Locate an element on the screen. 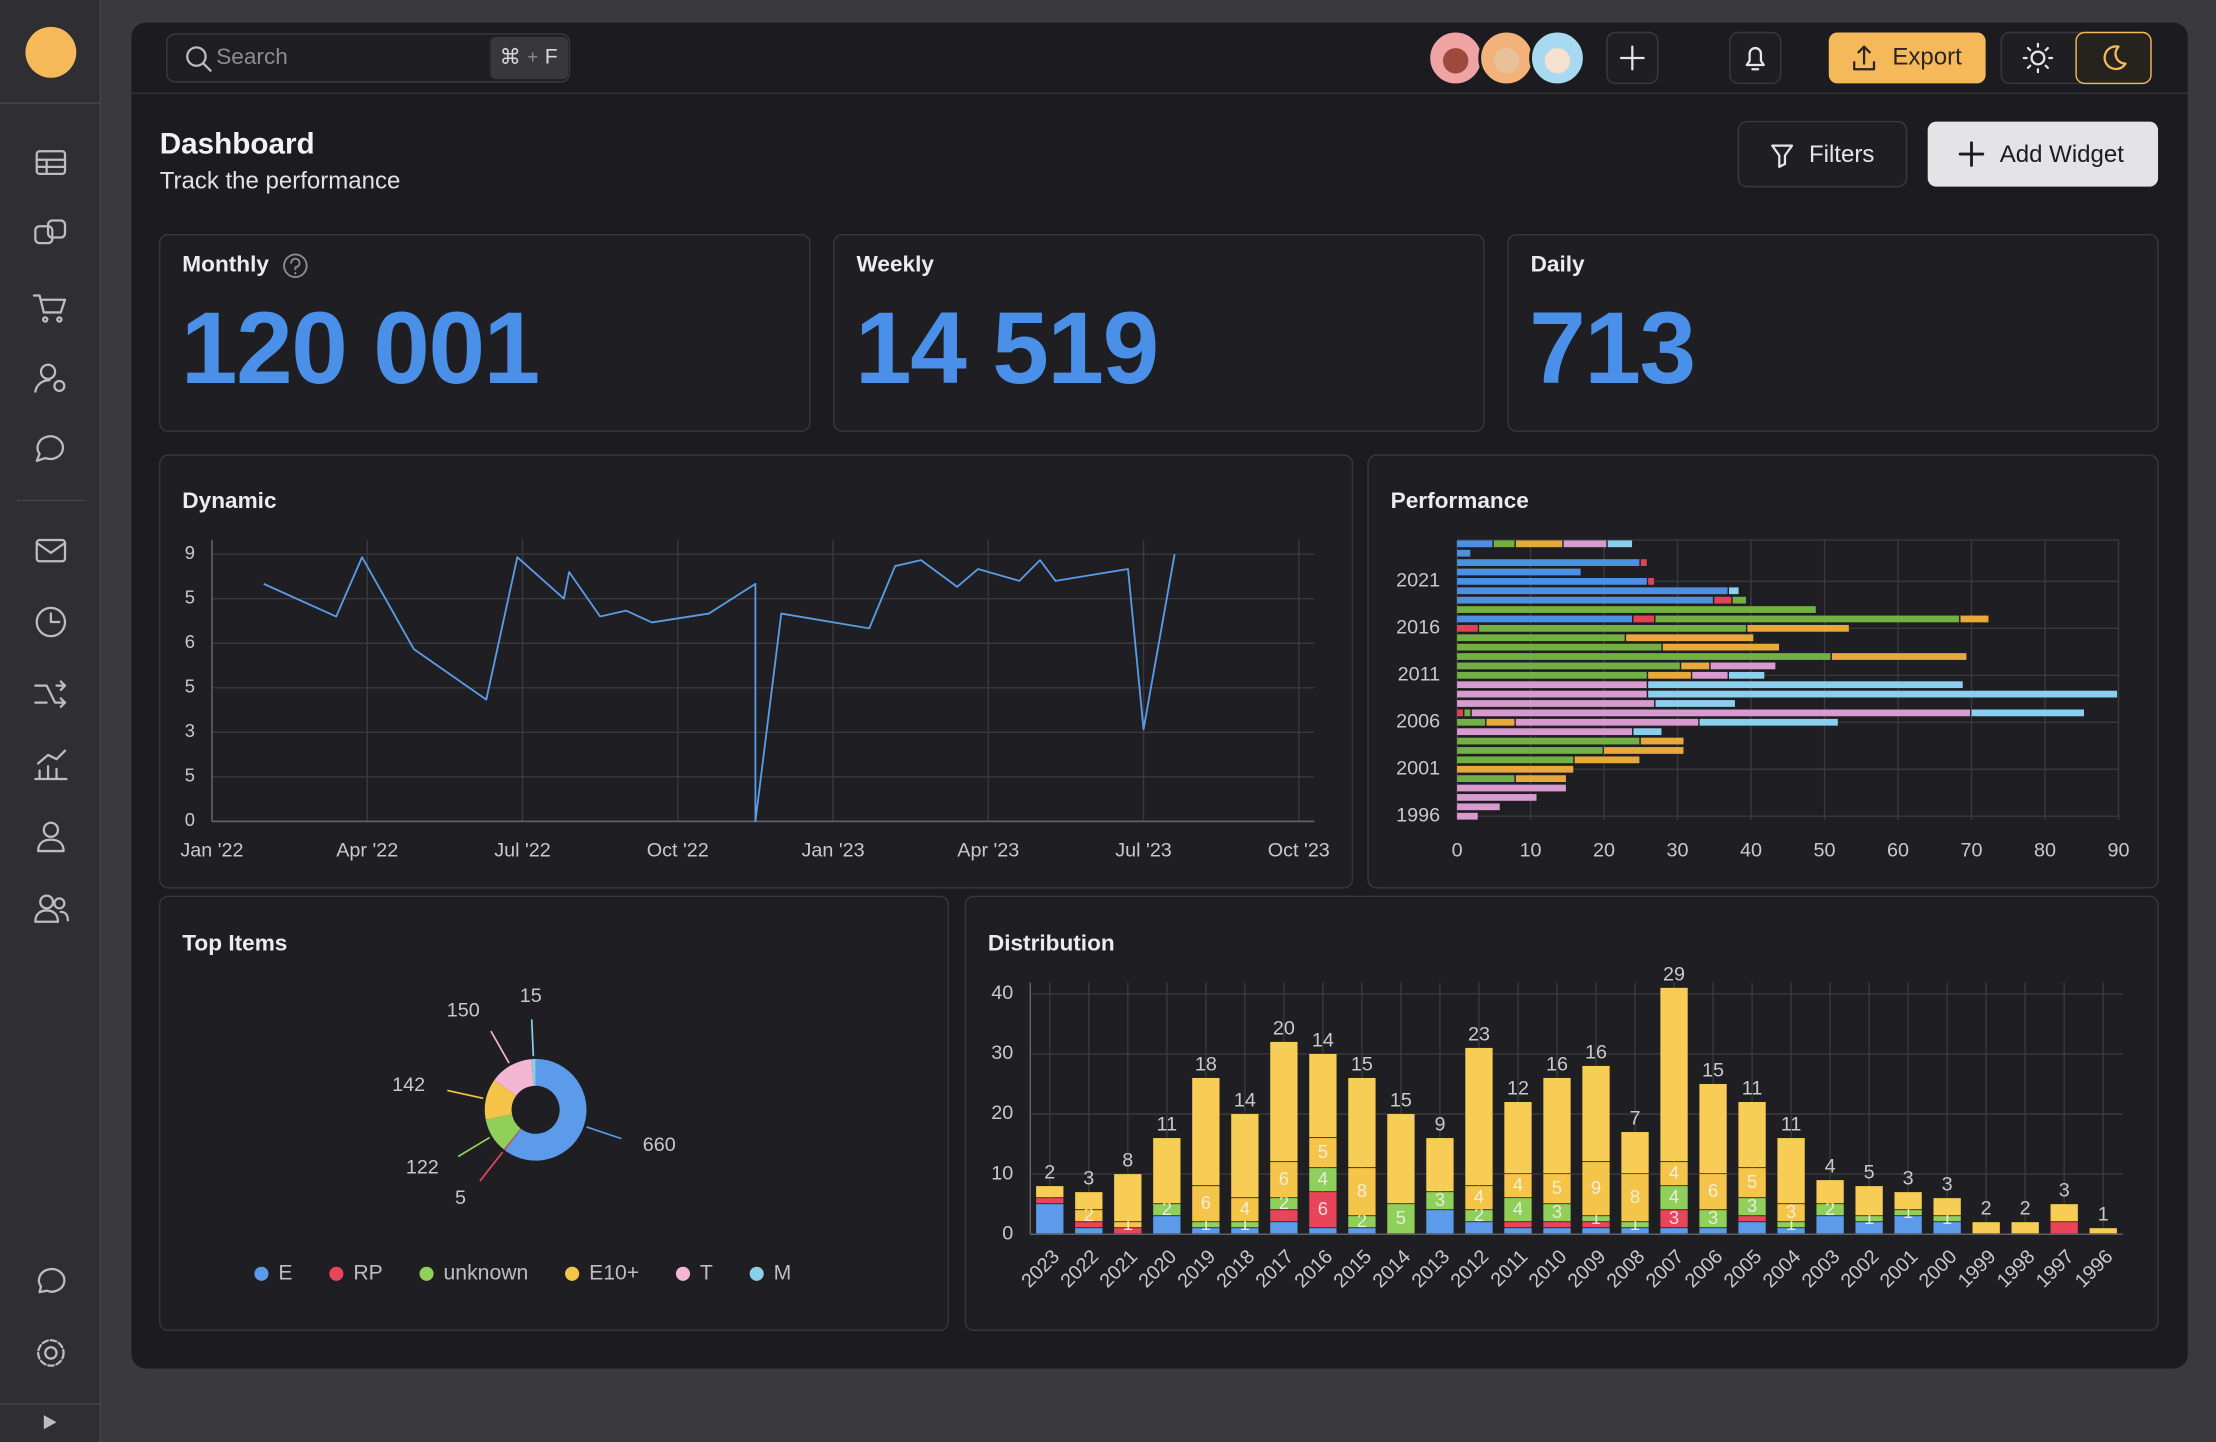 The image size is (2216, 1442). legend-label: RP is located at coordinates (367, 1272).